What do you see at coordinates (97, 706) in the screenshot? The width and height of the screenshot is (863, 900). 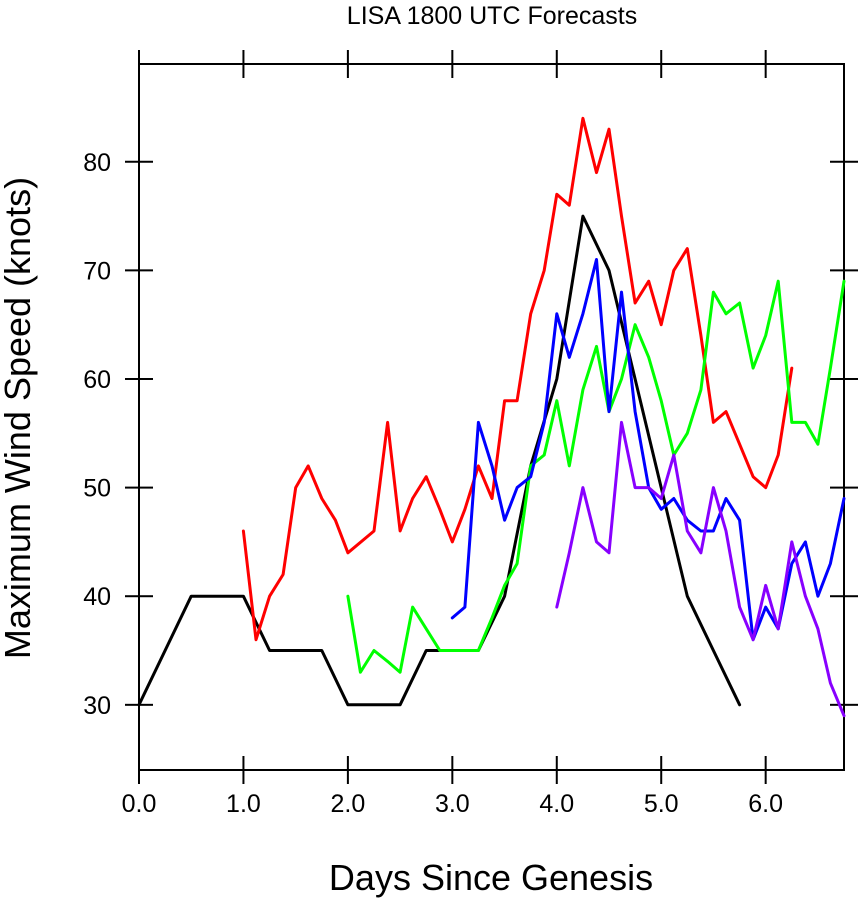 I see `y-tick-label: 30` at bounding box center [97, 706].